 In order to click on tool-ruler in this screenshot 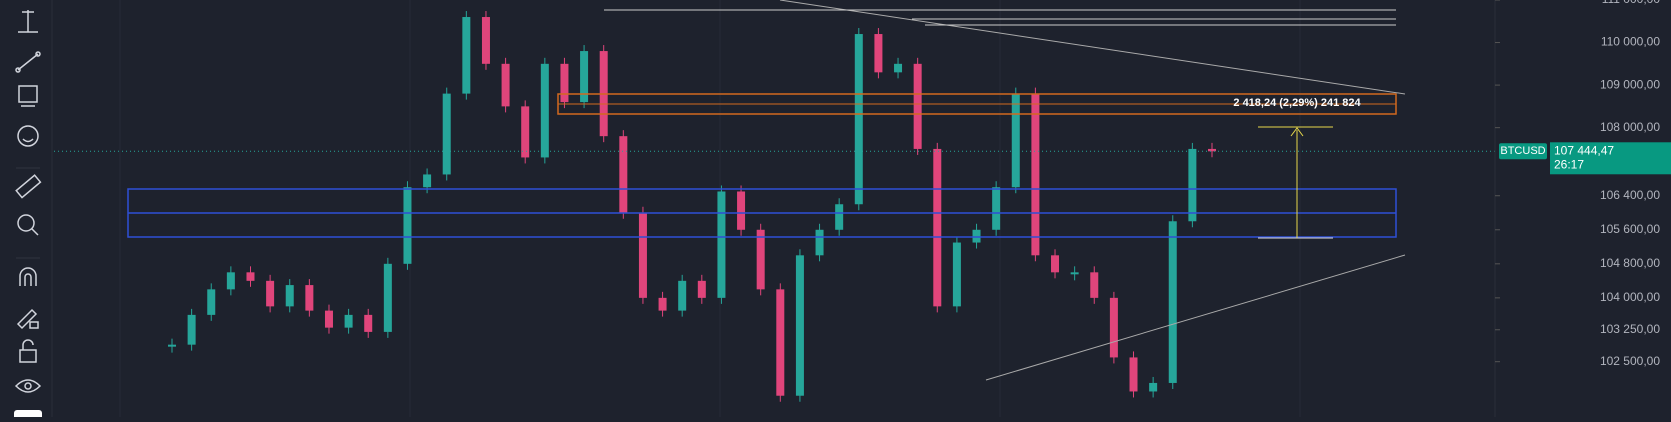, I will do `click(28, 186)`.